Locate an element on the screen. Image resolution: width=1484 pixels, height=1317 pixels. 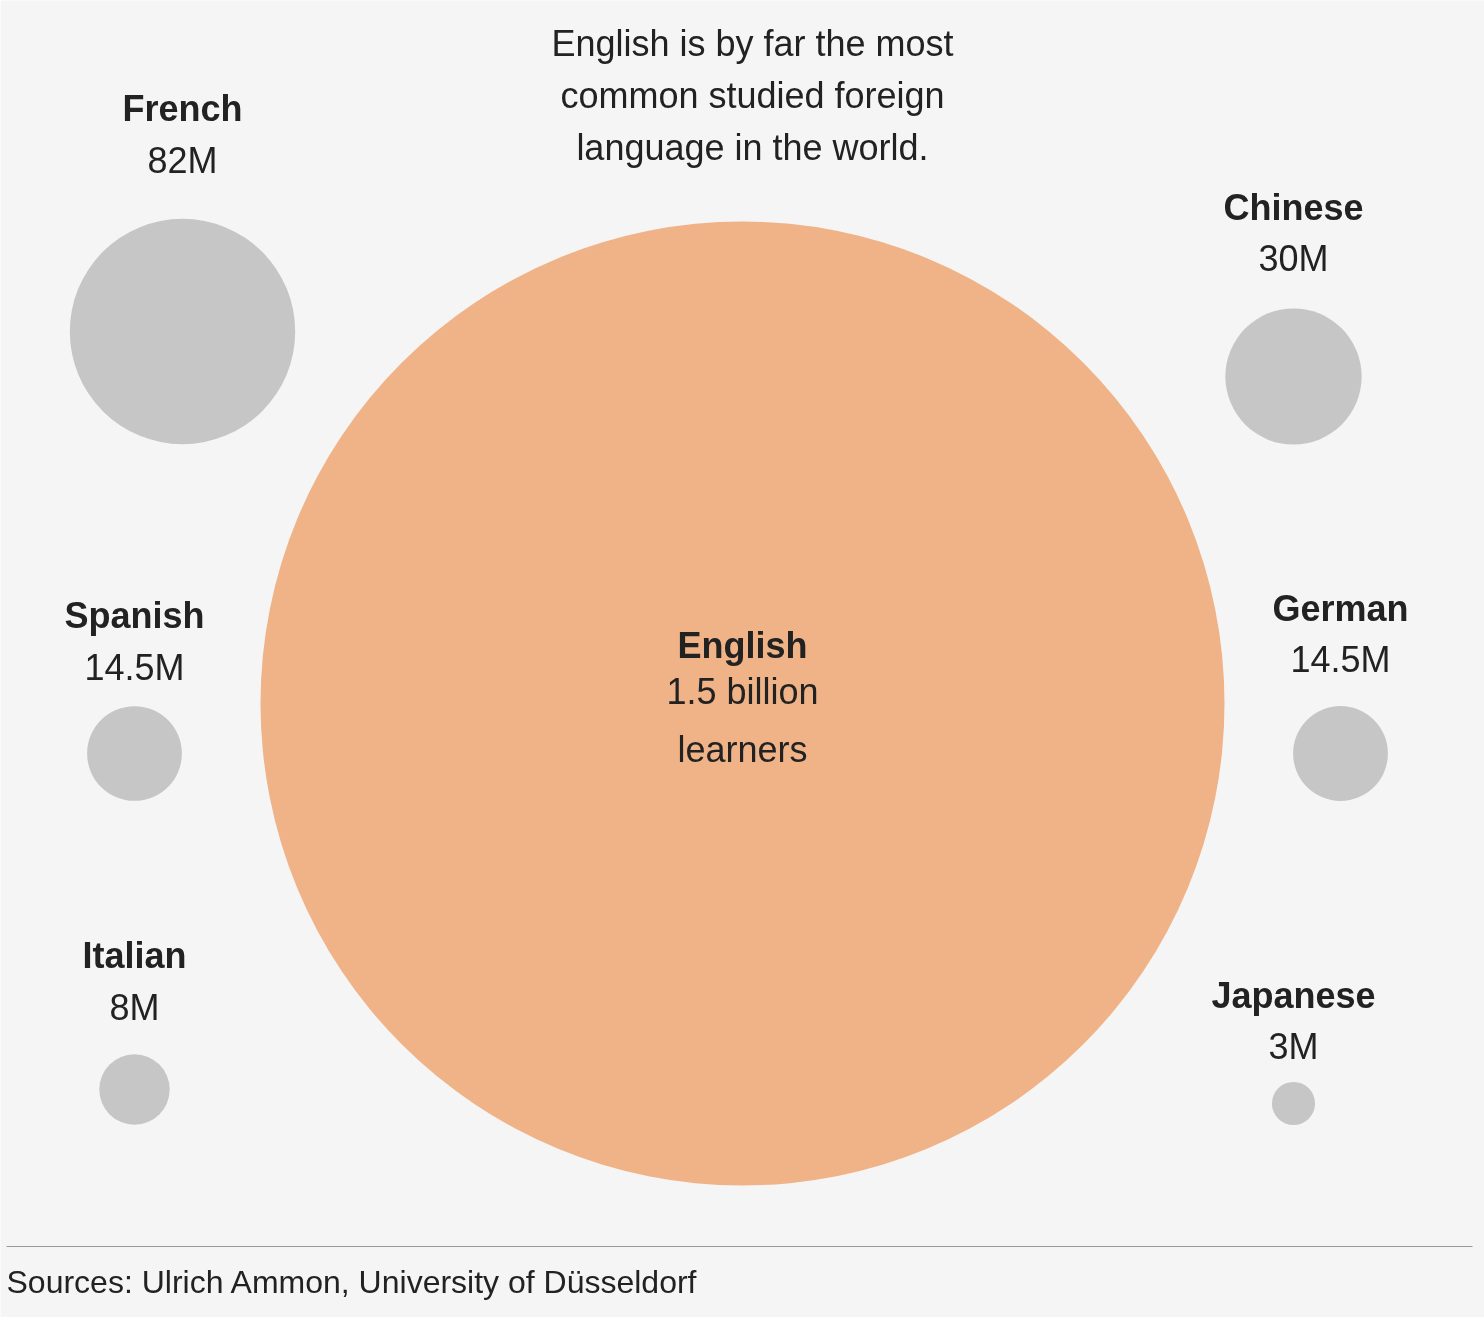
category-label: French is located at coordinates (182, 108).